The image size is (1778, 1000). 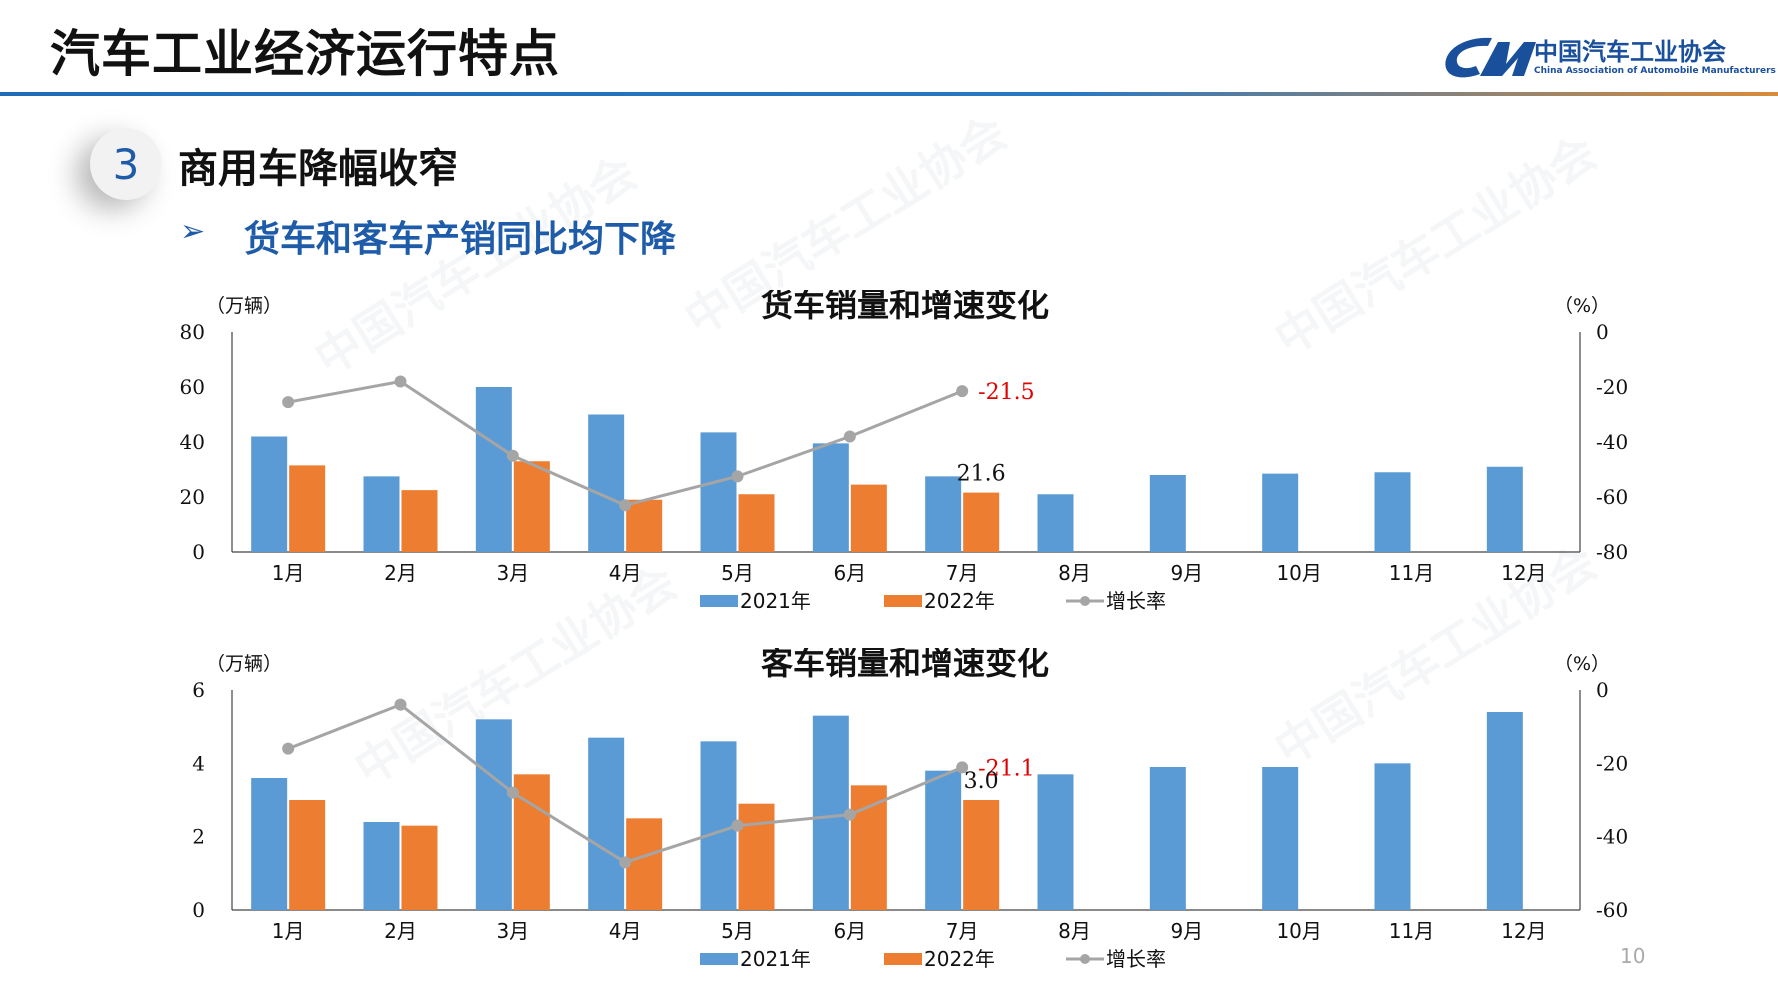 What do you see at coordinates (1612, 910) in the screenshot?
I see `right-tick-label: -60` at bounding box center [1612, 910].